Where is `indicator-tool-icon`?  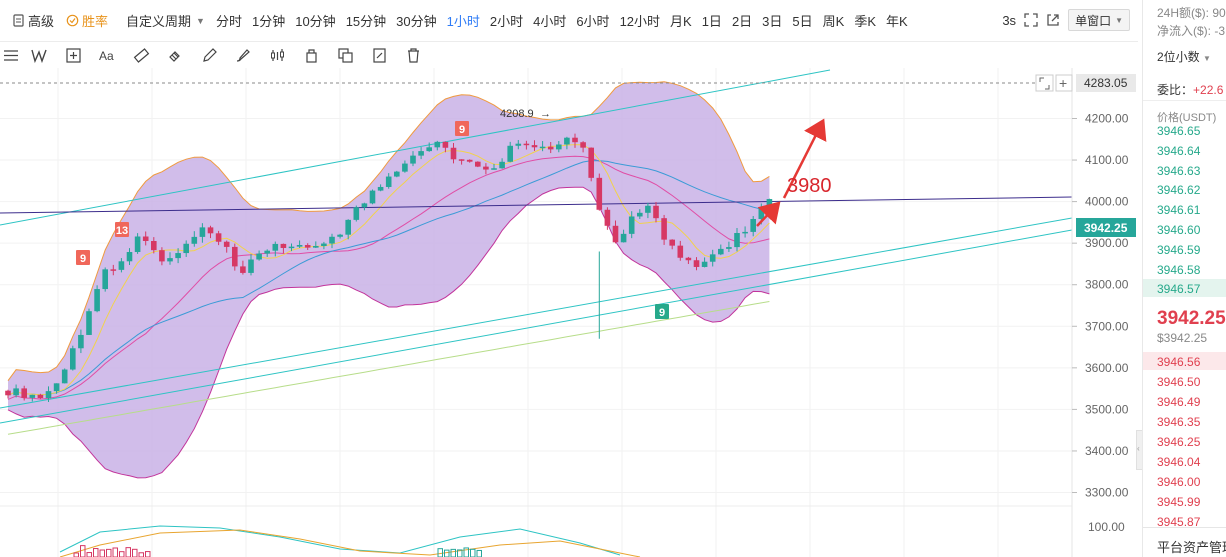 indicator-tool-icon is located at coordinates (277, 55).